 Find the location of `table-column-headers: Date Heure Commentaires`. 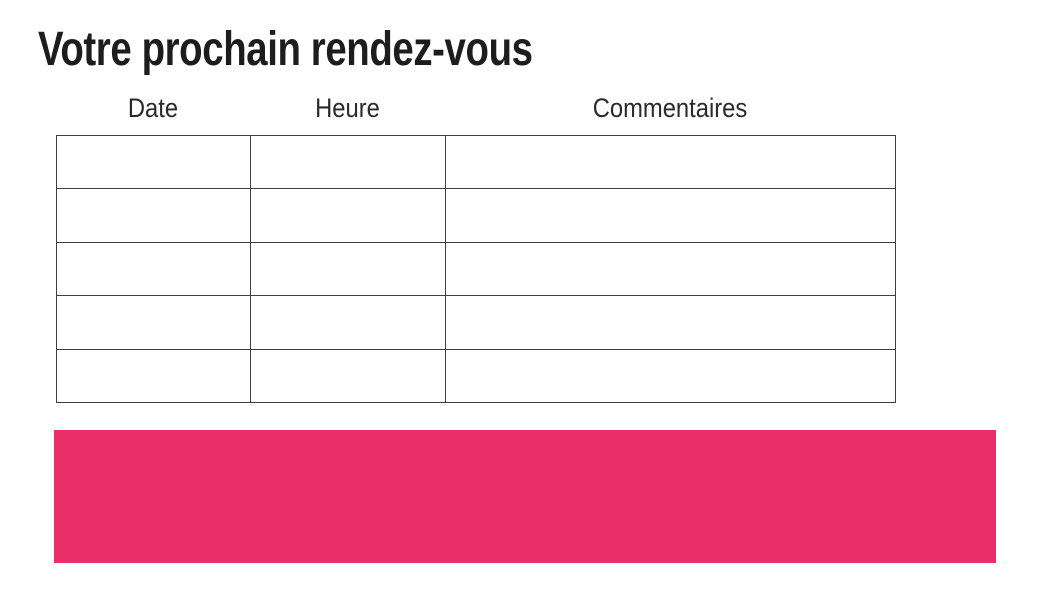

table-column-headers: Date Heure Commentaires is located at coordinates (475, 108).